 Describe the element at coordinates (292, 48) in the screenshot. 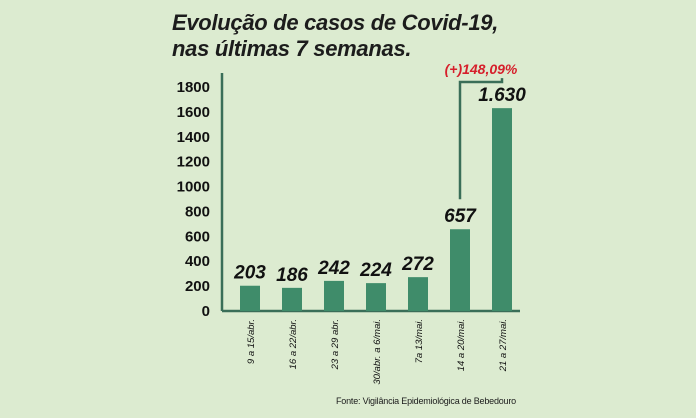

I see `title-line-2: nas últimas 7 semanas.` at that location.